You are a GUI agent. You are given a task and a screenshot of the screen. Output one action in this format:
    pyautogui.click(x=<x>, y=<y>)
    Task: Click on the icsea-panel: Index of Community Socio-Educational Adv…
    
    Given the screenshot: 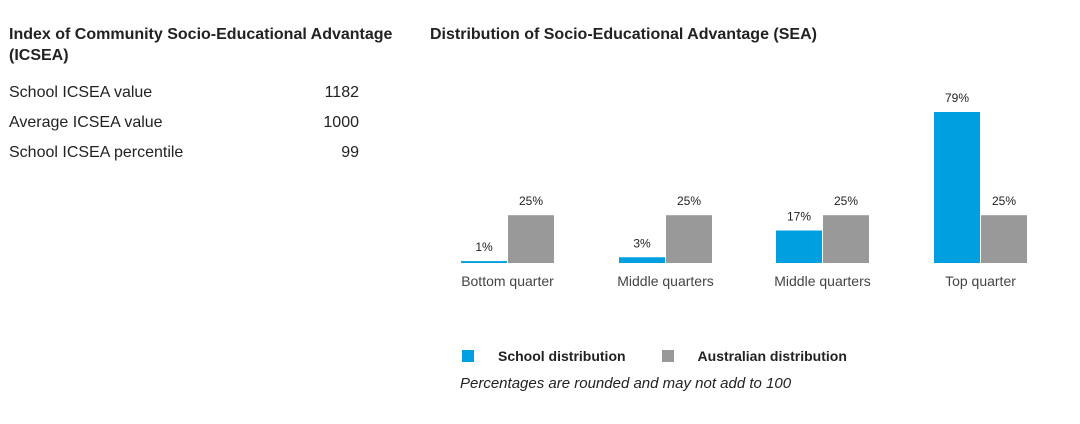 What is the action you would take?
    pyautogui.click(x=209, y=96)
    